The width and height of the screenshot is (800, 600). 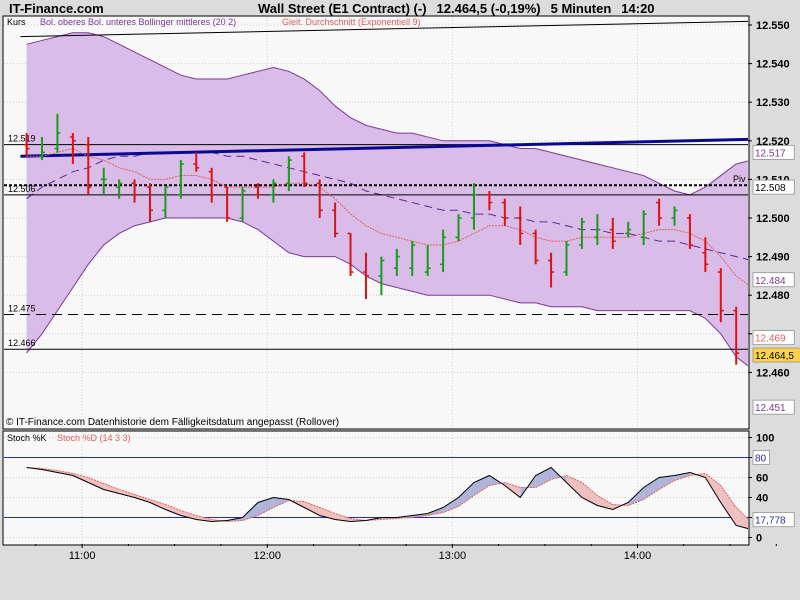 I want to click on time-tick-label: 11:00, so click(x=82, y=556).